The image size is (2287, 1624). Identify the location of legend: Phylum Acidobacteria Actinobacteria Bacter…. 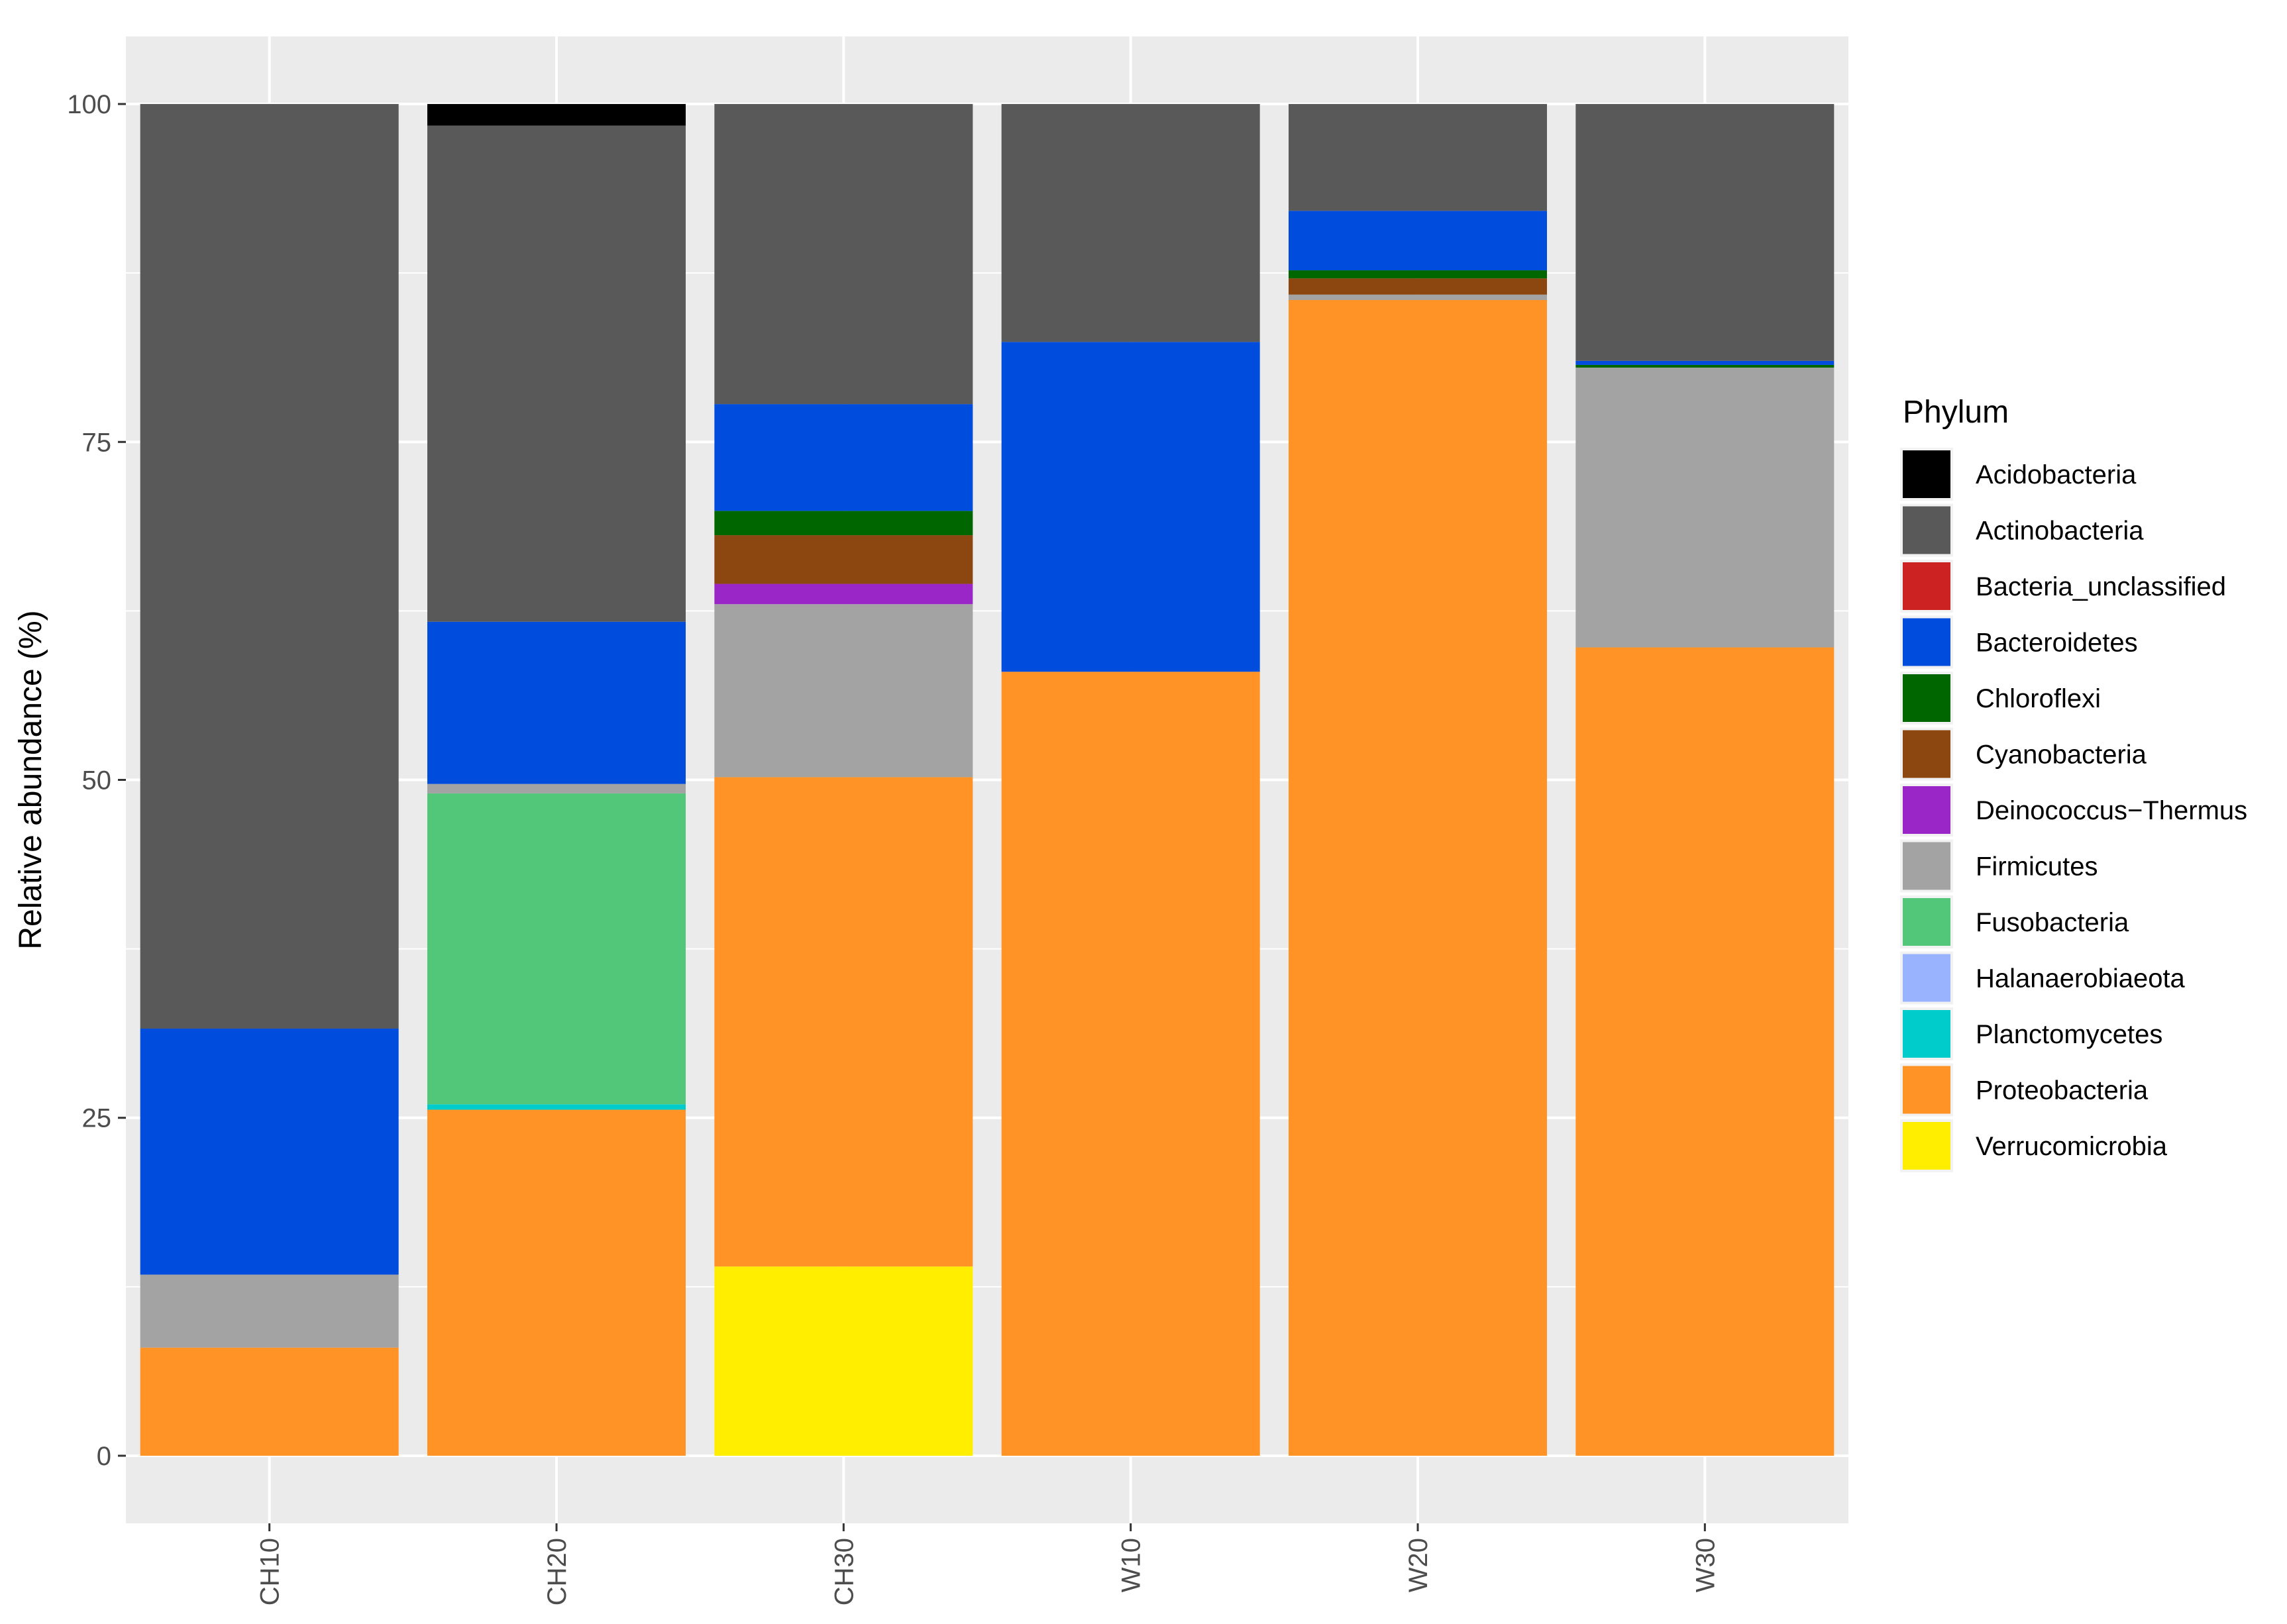
(2073, 783).